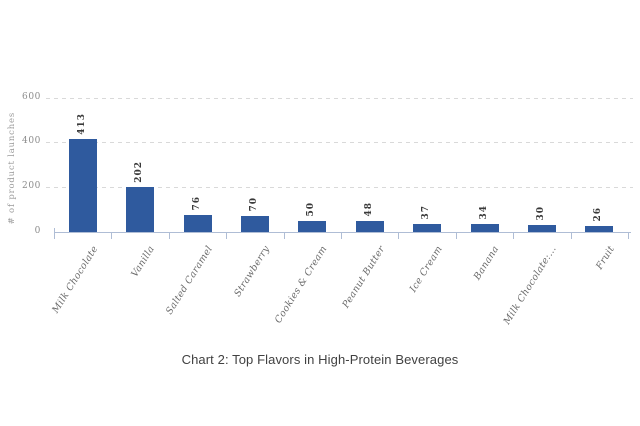 The height and width of the screenshot is (426, 640). I want to click on y-axis-title: # of product launches, so click(12, 168).